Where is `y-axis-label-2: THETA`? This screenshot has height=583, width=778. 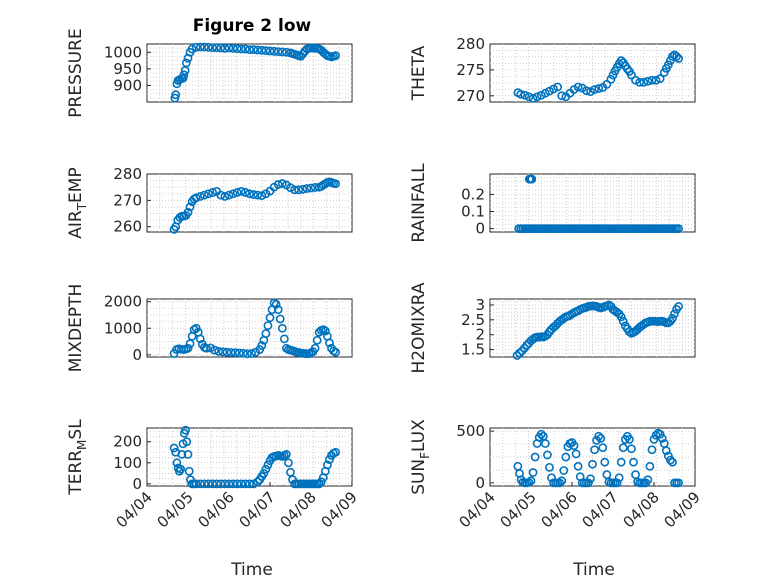 y-axis-label-2: THETA is located at coordinates (419, 73).